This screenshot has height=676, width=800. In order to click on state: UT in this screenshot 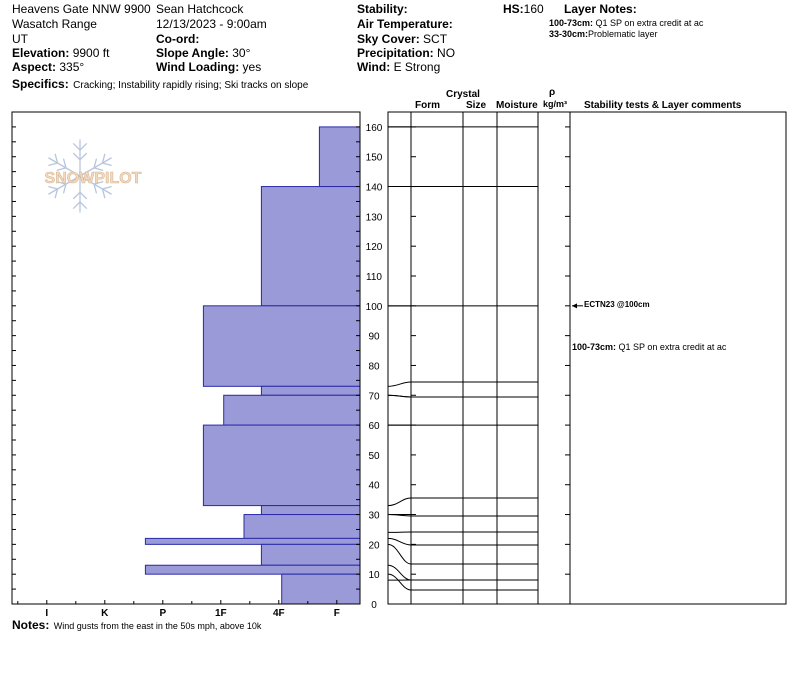, I will do `click(20, 39)`.